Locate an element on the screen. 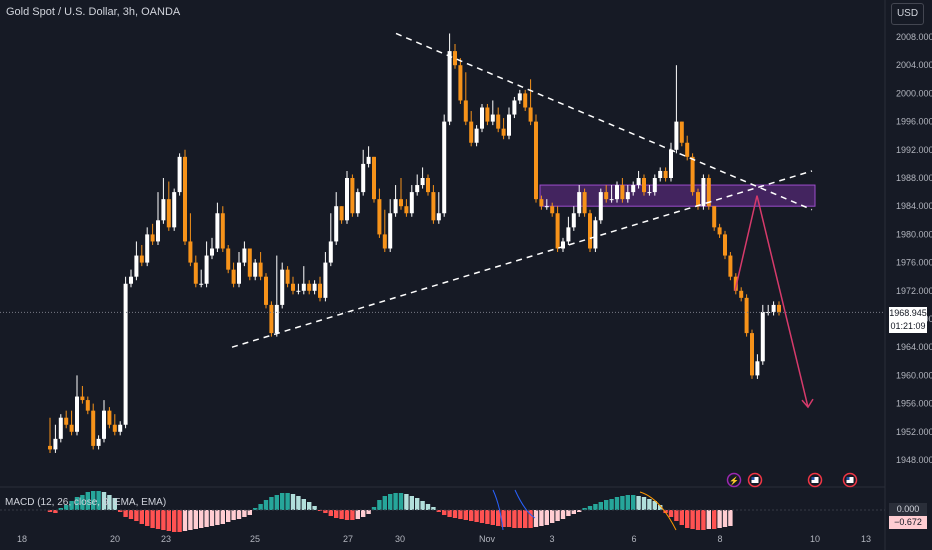 The width and height of the screenshot is (932, 550). x-tick-label: 6 is located at coordinates (633, 539).